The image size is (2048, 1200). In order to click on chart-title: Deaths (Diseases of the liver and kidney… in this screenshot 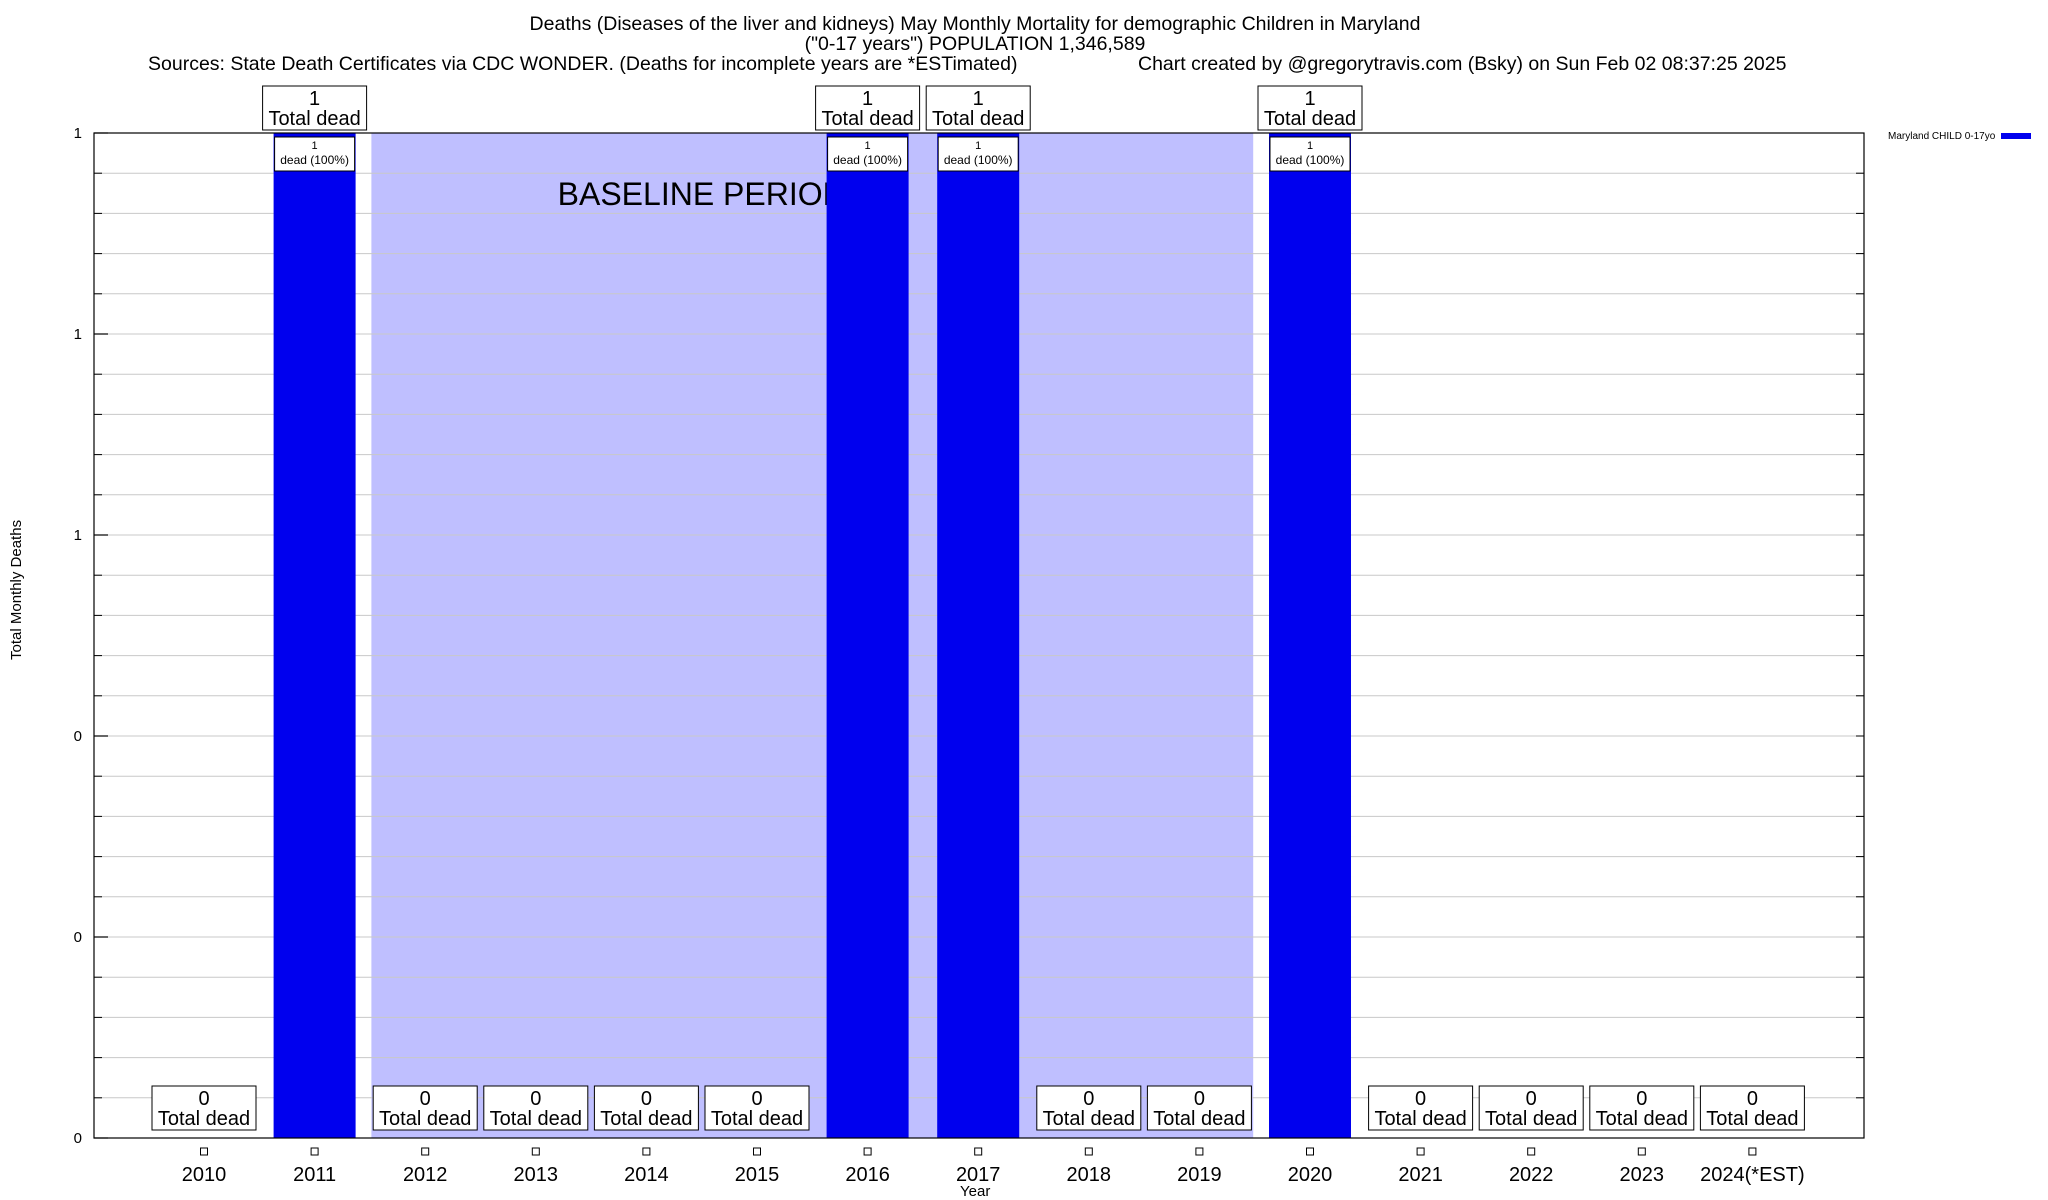, I will do `click(975, 24)`.